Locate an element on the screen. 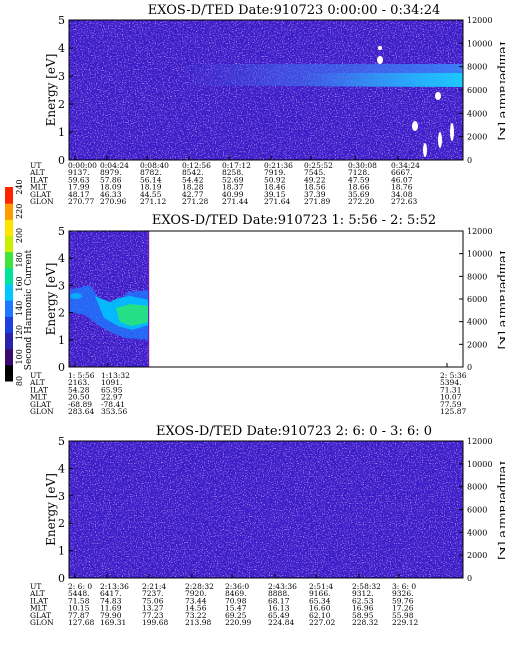  table-cell: 199.68 is located at coordinates (155, 622).